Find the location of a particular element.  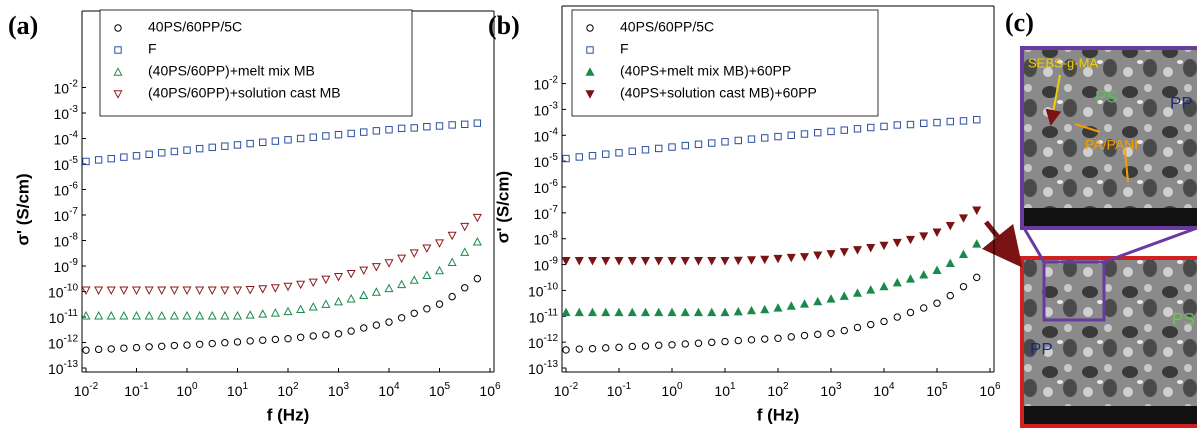

legend-label: (40PS/60PP)+melt mix MB is located at coordinates (231, 71).